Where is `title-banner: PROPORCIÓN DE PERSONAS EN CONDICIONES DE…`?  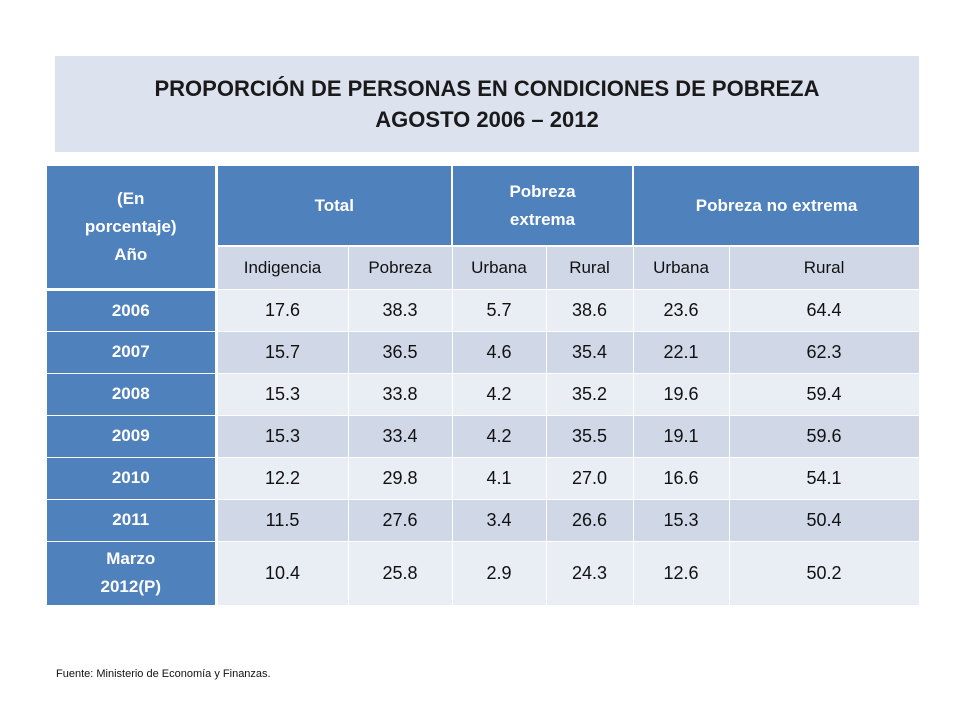 title-banner: PROPORCIÓN DE PERSONAS EN CONDICIONES DE… is located at coordinates (487, 104).